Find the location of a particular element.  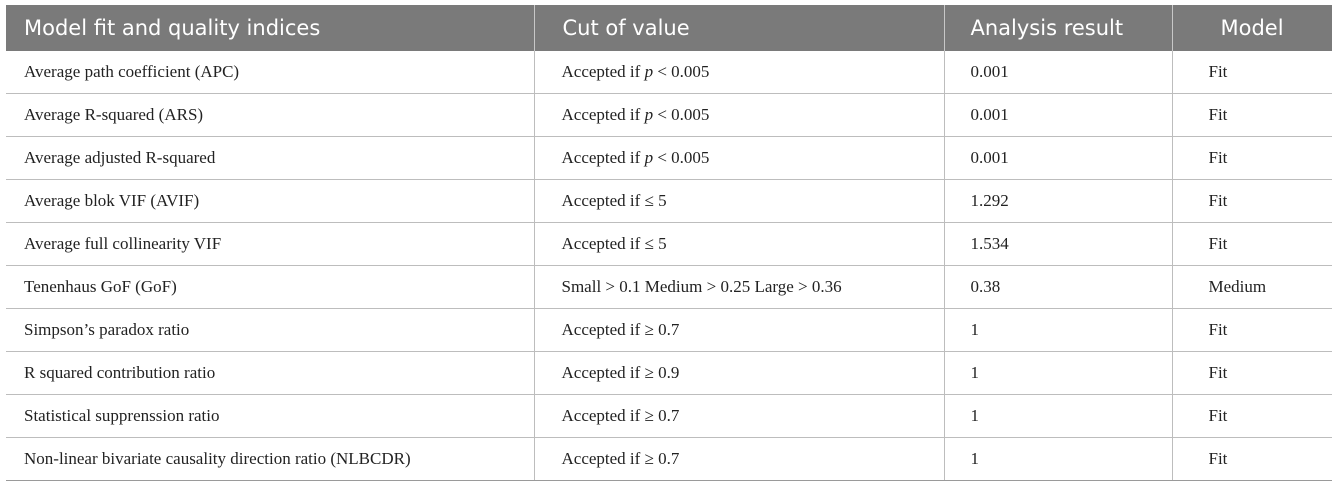

result-cell: 0.38 is located at coordinates (1058, 287).